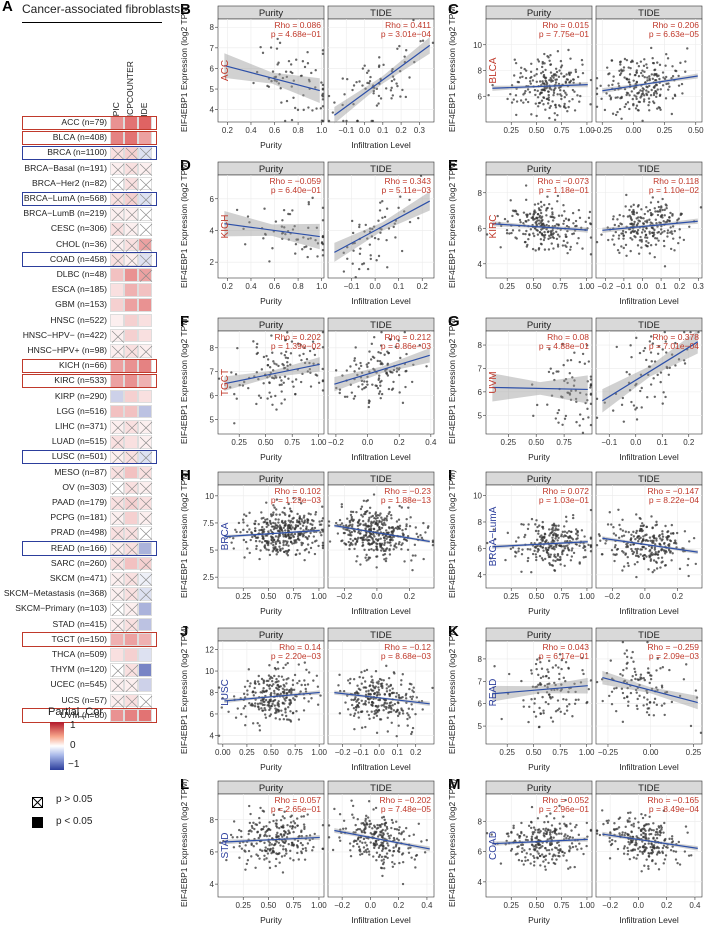 The image size is (708, 932). What do you see at coordinates (243, 905) in the screenshot?
I see `x-tick-label: 0.25` at bounding box center [243, 905].